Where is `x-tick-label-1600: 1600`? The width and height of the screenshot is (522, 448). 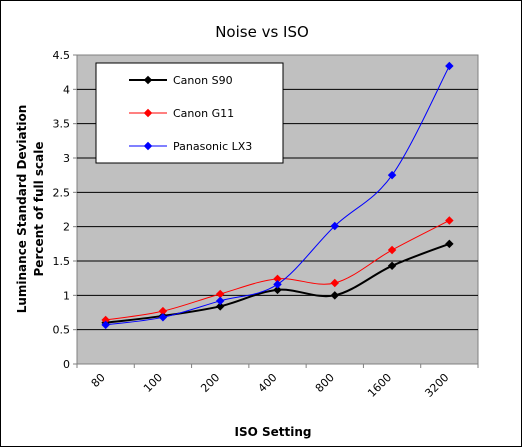 x-tick-label-1600: 1600 is located at coordinates (379, 385).